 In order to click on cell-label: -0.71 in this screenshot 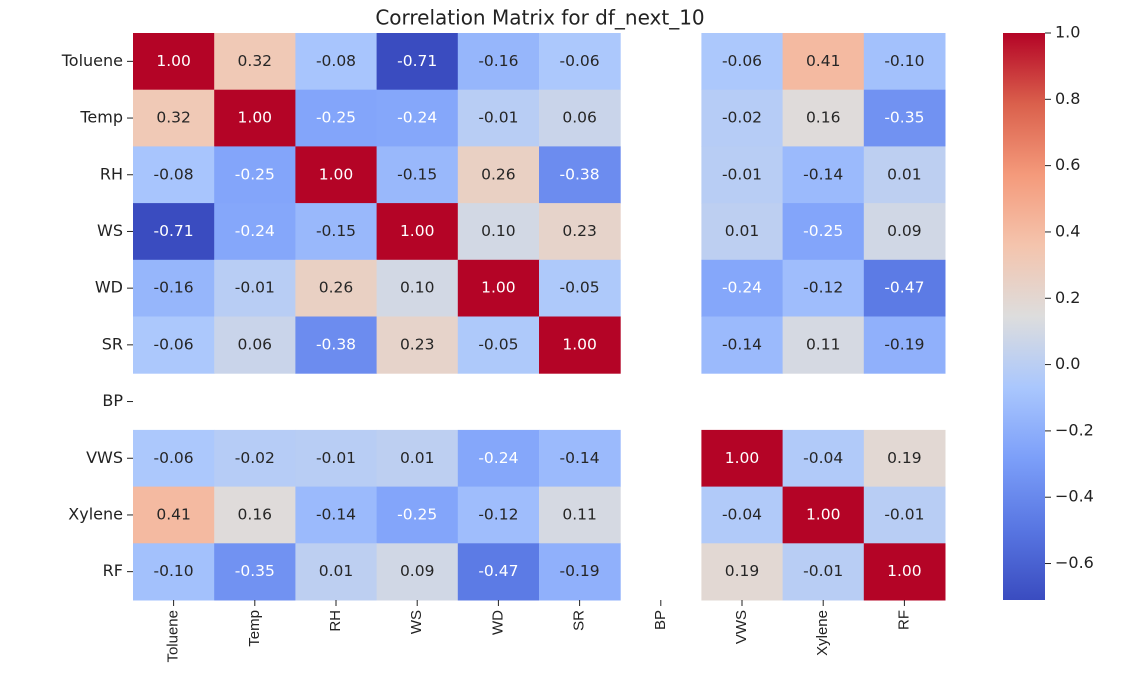, I will do `click(174, 231)`.